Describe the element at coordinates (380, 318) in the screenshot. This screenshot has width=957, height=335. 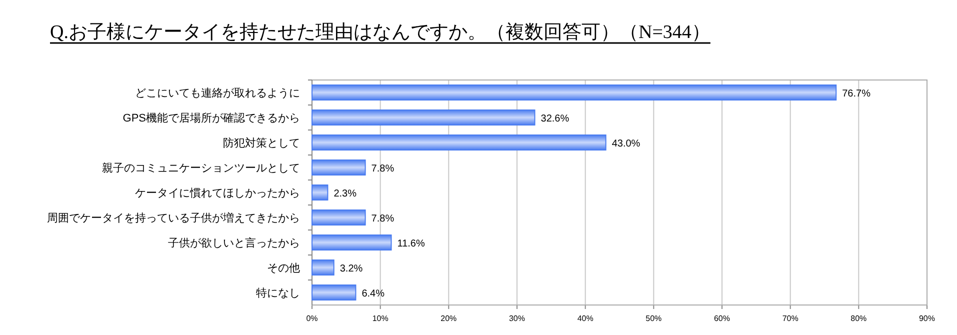
I see `x-tick-label: 10%` at that location.